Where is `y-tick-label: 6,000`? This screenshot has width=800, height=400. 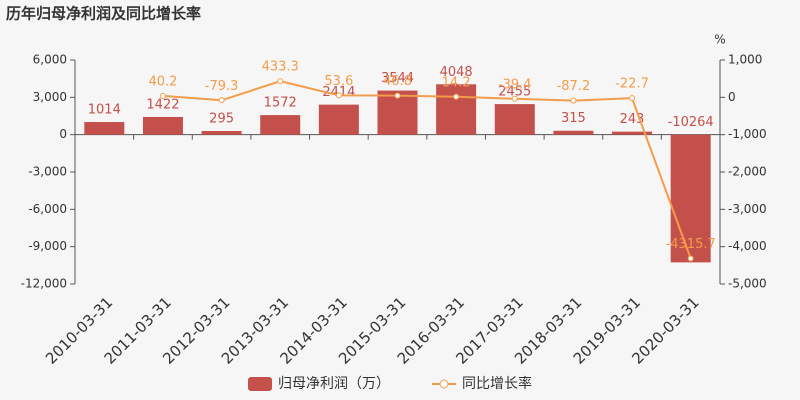 y-tick-label: 6,000 is located at coordinates (50, 60).